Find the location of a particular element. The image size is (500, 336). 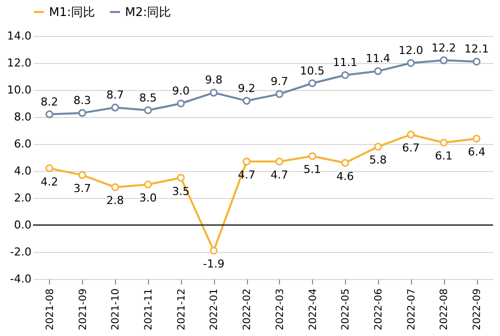

data-label: 4.2 is located at coordinates (49, 181).